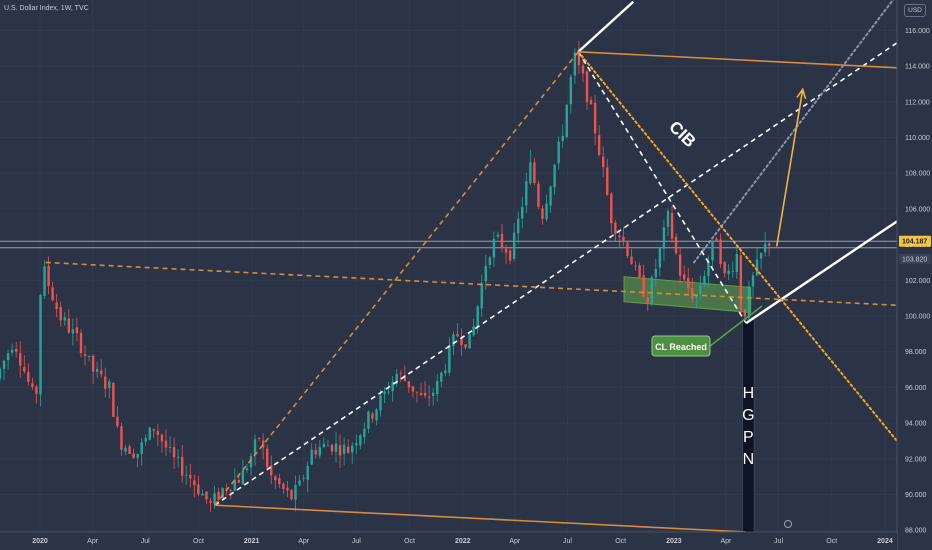  I want to click on x-tick-label: Apr, so click(515, 541).